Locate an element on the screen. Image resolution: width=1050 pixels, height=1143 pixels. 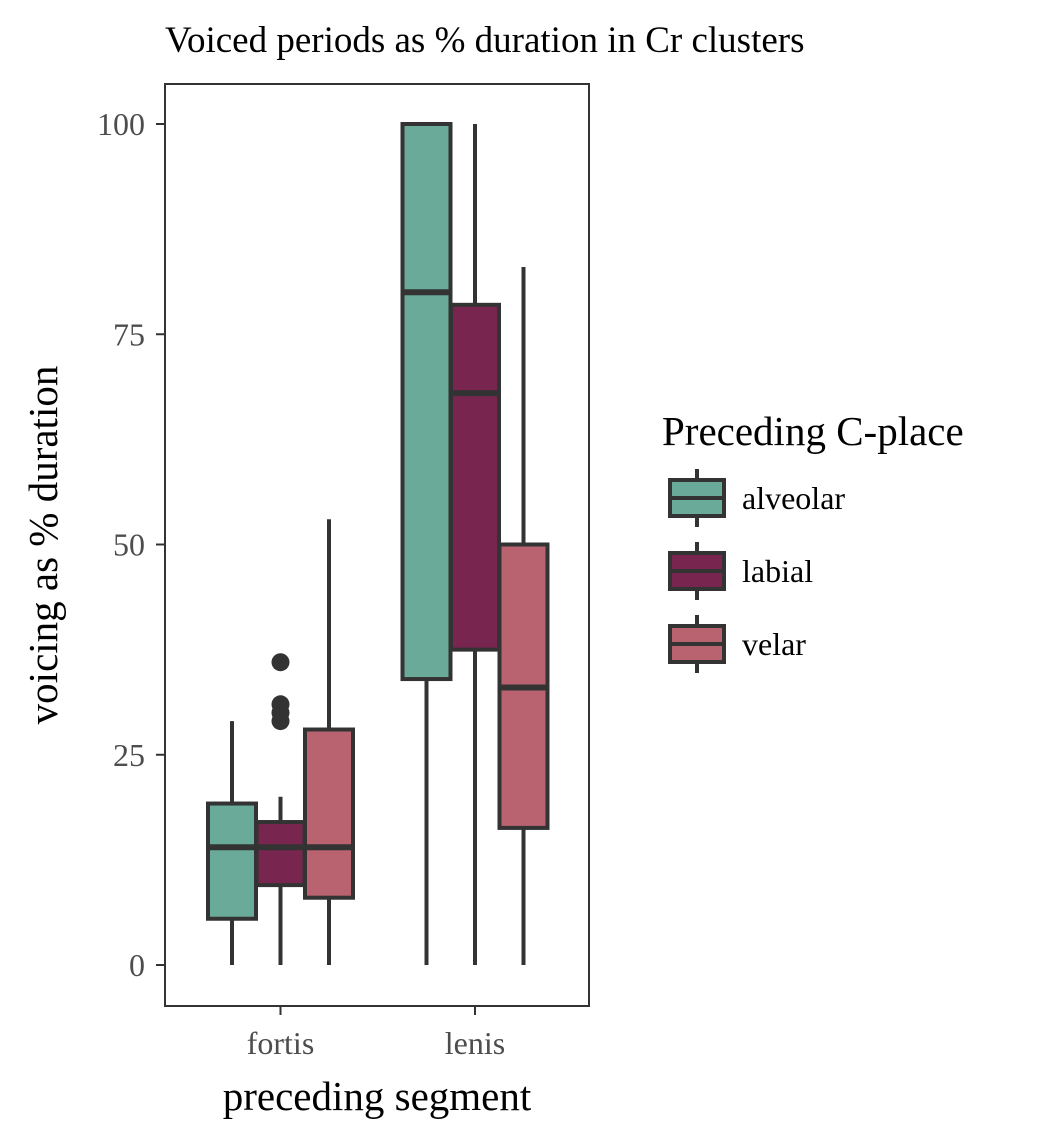
legend-item-alveolar: alveolar is located at coordinates (756, 498).